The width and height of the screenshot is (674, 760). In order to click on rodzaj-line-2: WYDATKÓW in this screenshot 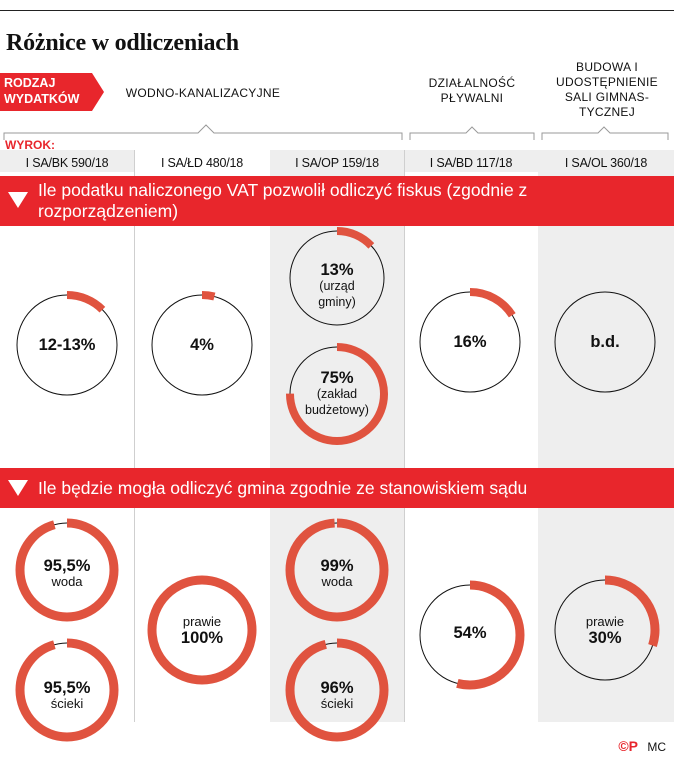, I will do `click(42, 99)`.